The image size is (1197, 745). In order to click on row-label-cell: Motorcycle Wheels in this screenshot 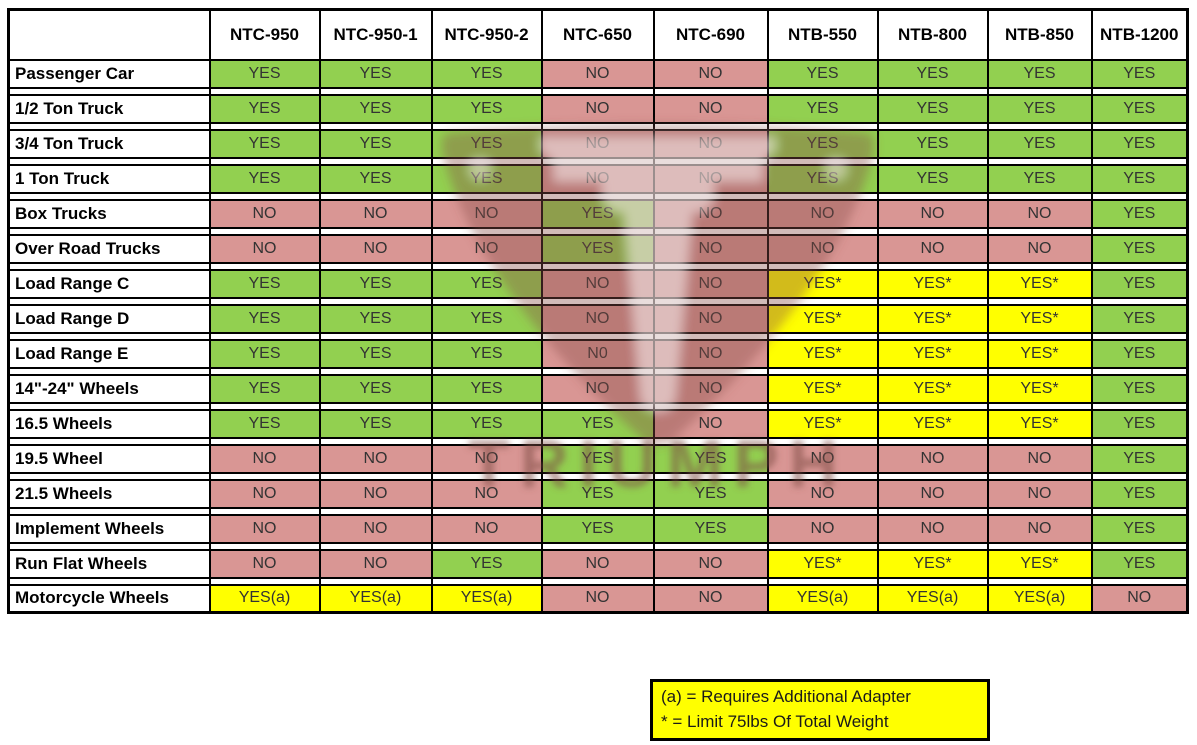, I will do `click(109, 598)`.